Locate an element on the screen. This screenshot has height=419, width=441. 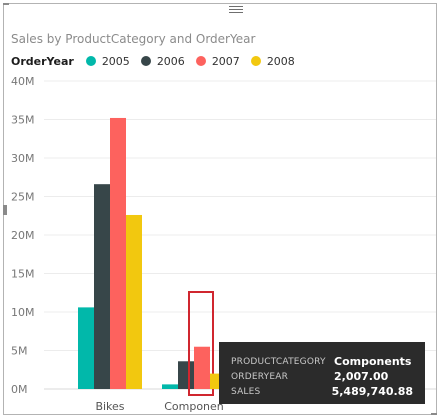
resize-handle-bottom-right is located at coordinates (434, 414).